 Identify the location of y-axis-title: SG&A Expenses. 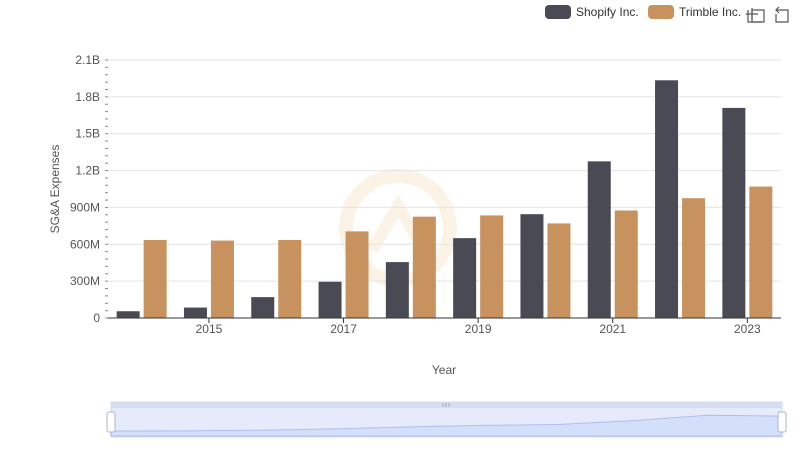
(55, 189).